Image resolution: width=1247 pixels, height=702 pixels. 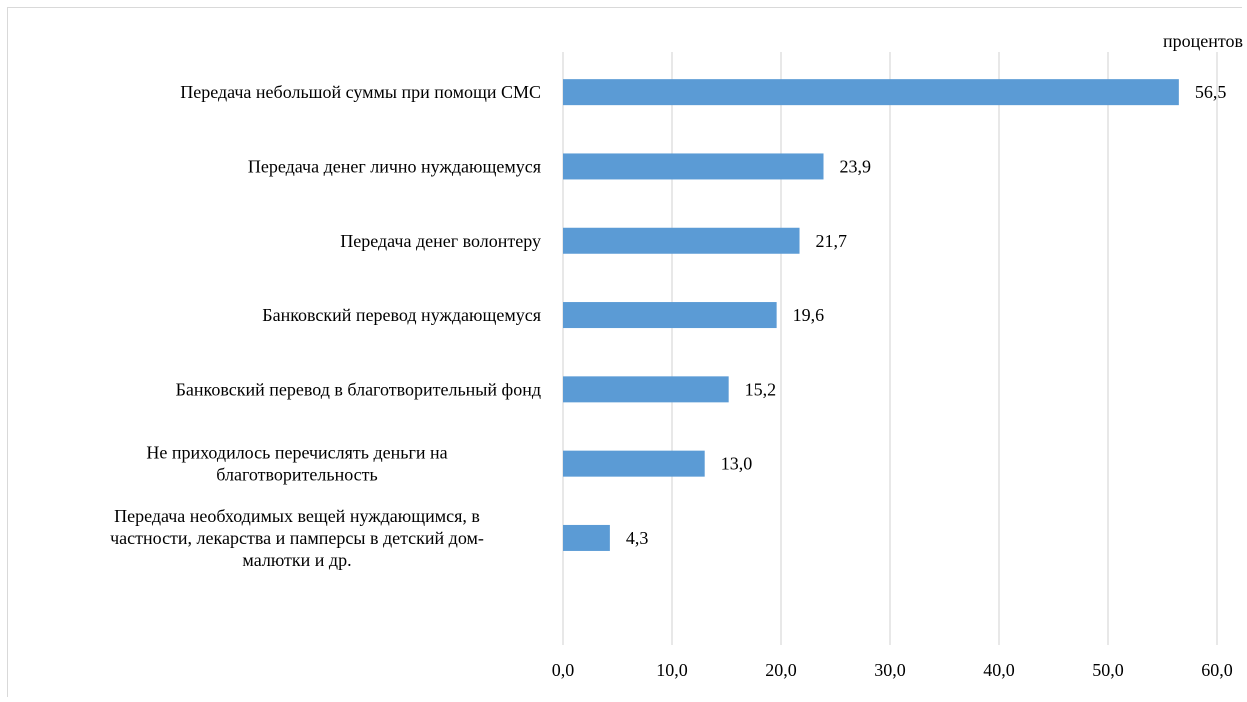 I want to click on category-label: Банковский перевод нуждающемуся, so click(x=401, y=315).